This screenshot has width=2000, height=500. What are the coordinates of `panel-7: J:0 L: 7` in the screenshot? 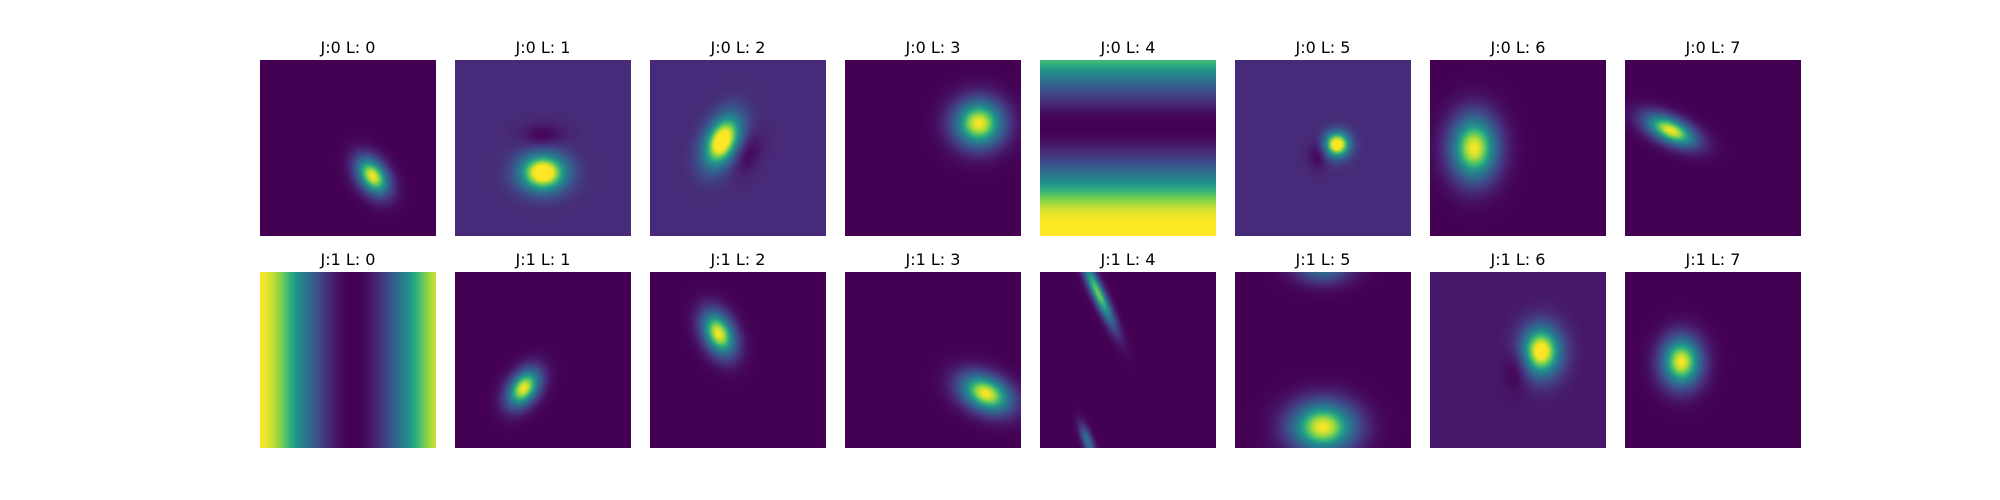 It's located at (1713, 137).